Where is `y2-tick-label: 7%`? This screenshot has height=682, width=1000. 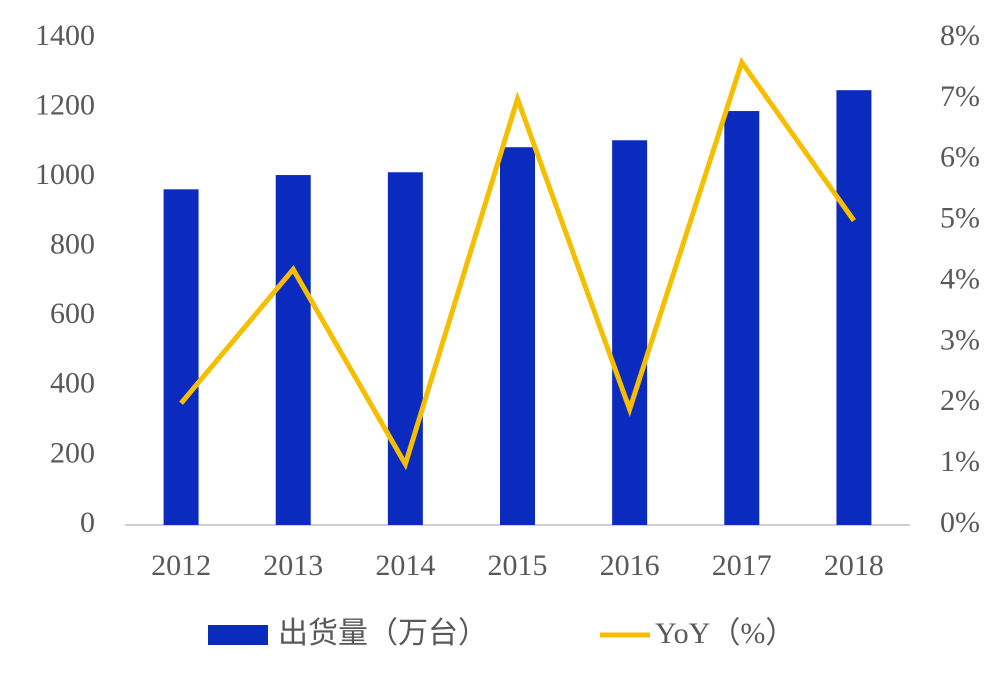
y2-tick-label: 7% is located at coordinates (960, 96).